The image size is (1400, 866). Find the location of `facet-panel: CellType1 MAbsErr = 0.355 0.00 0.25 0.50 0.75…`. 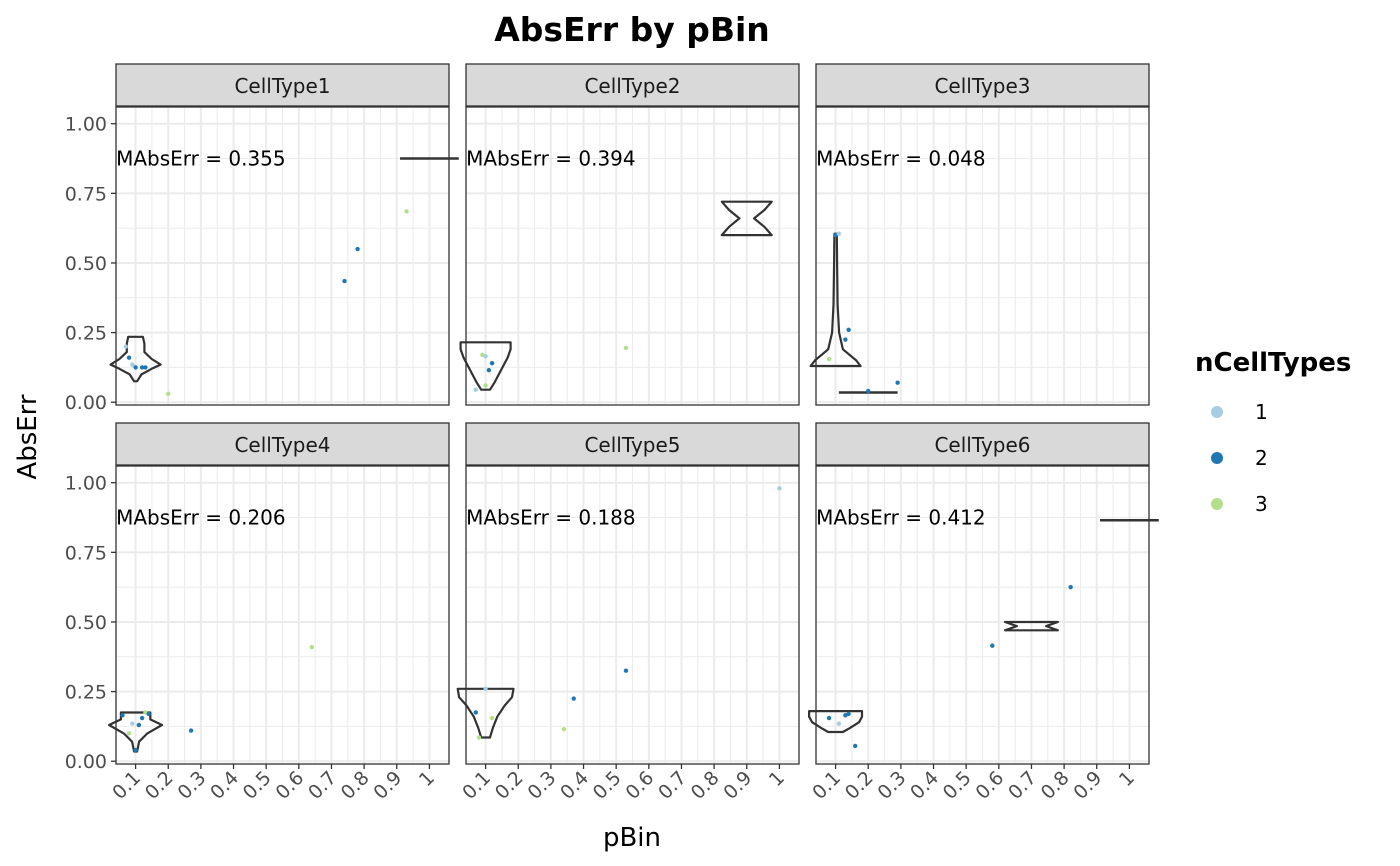

facet-panel: CellType1 MAbsErr = 0.355 0.00 0.25 0.50 0.75… is located at coordinates (262, 238).